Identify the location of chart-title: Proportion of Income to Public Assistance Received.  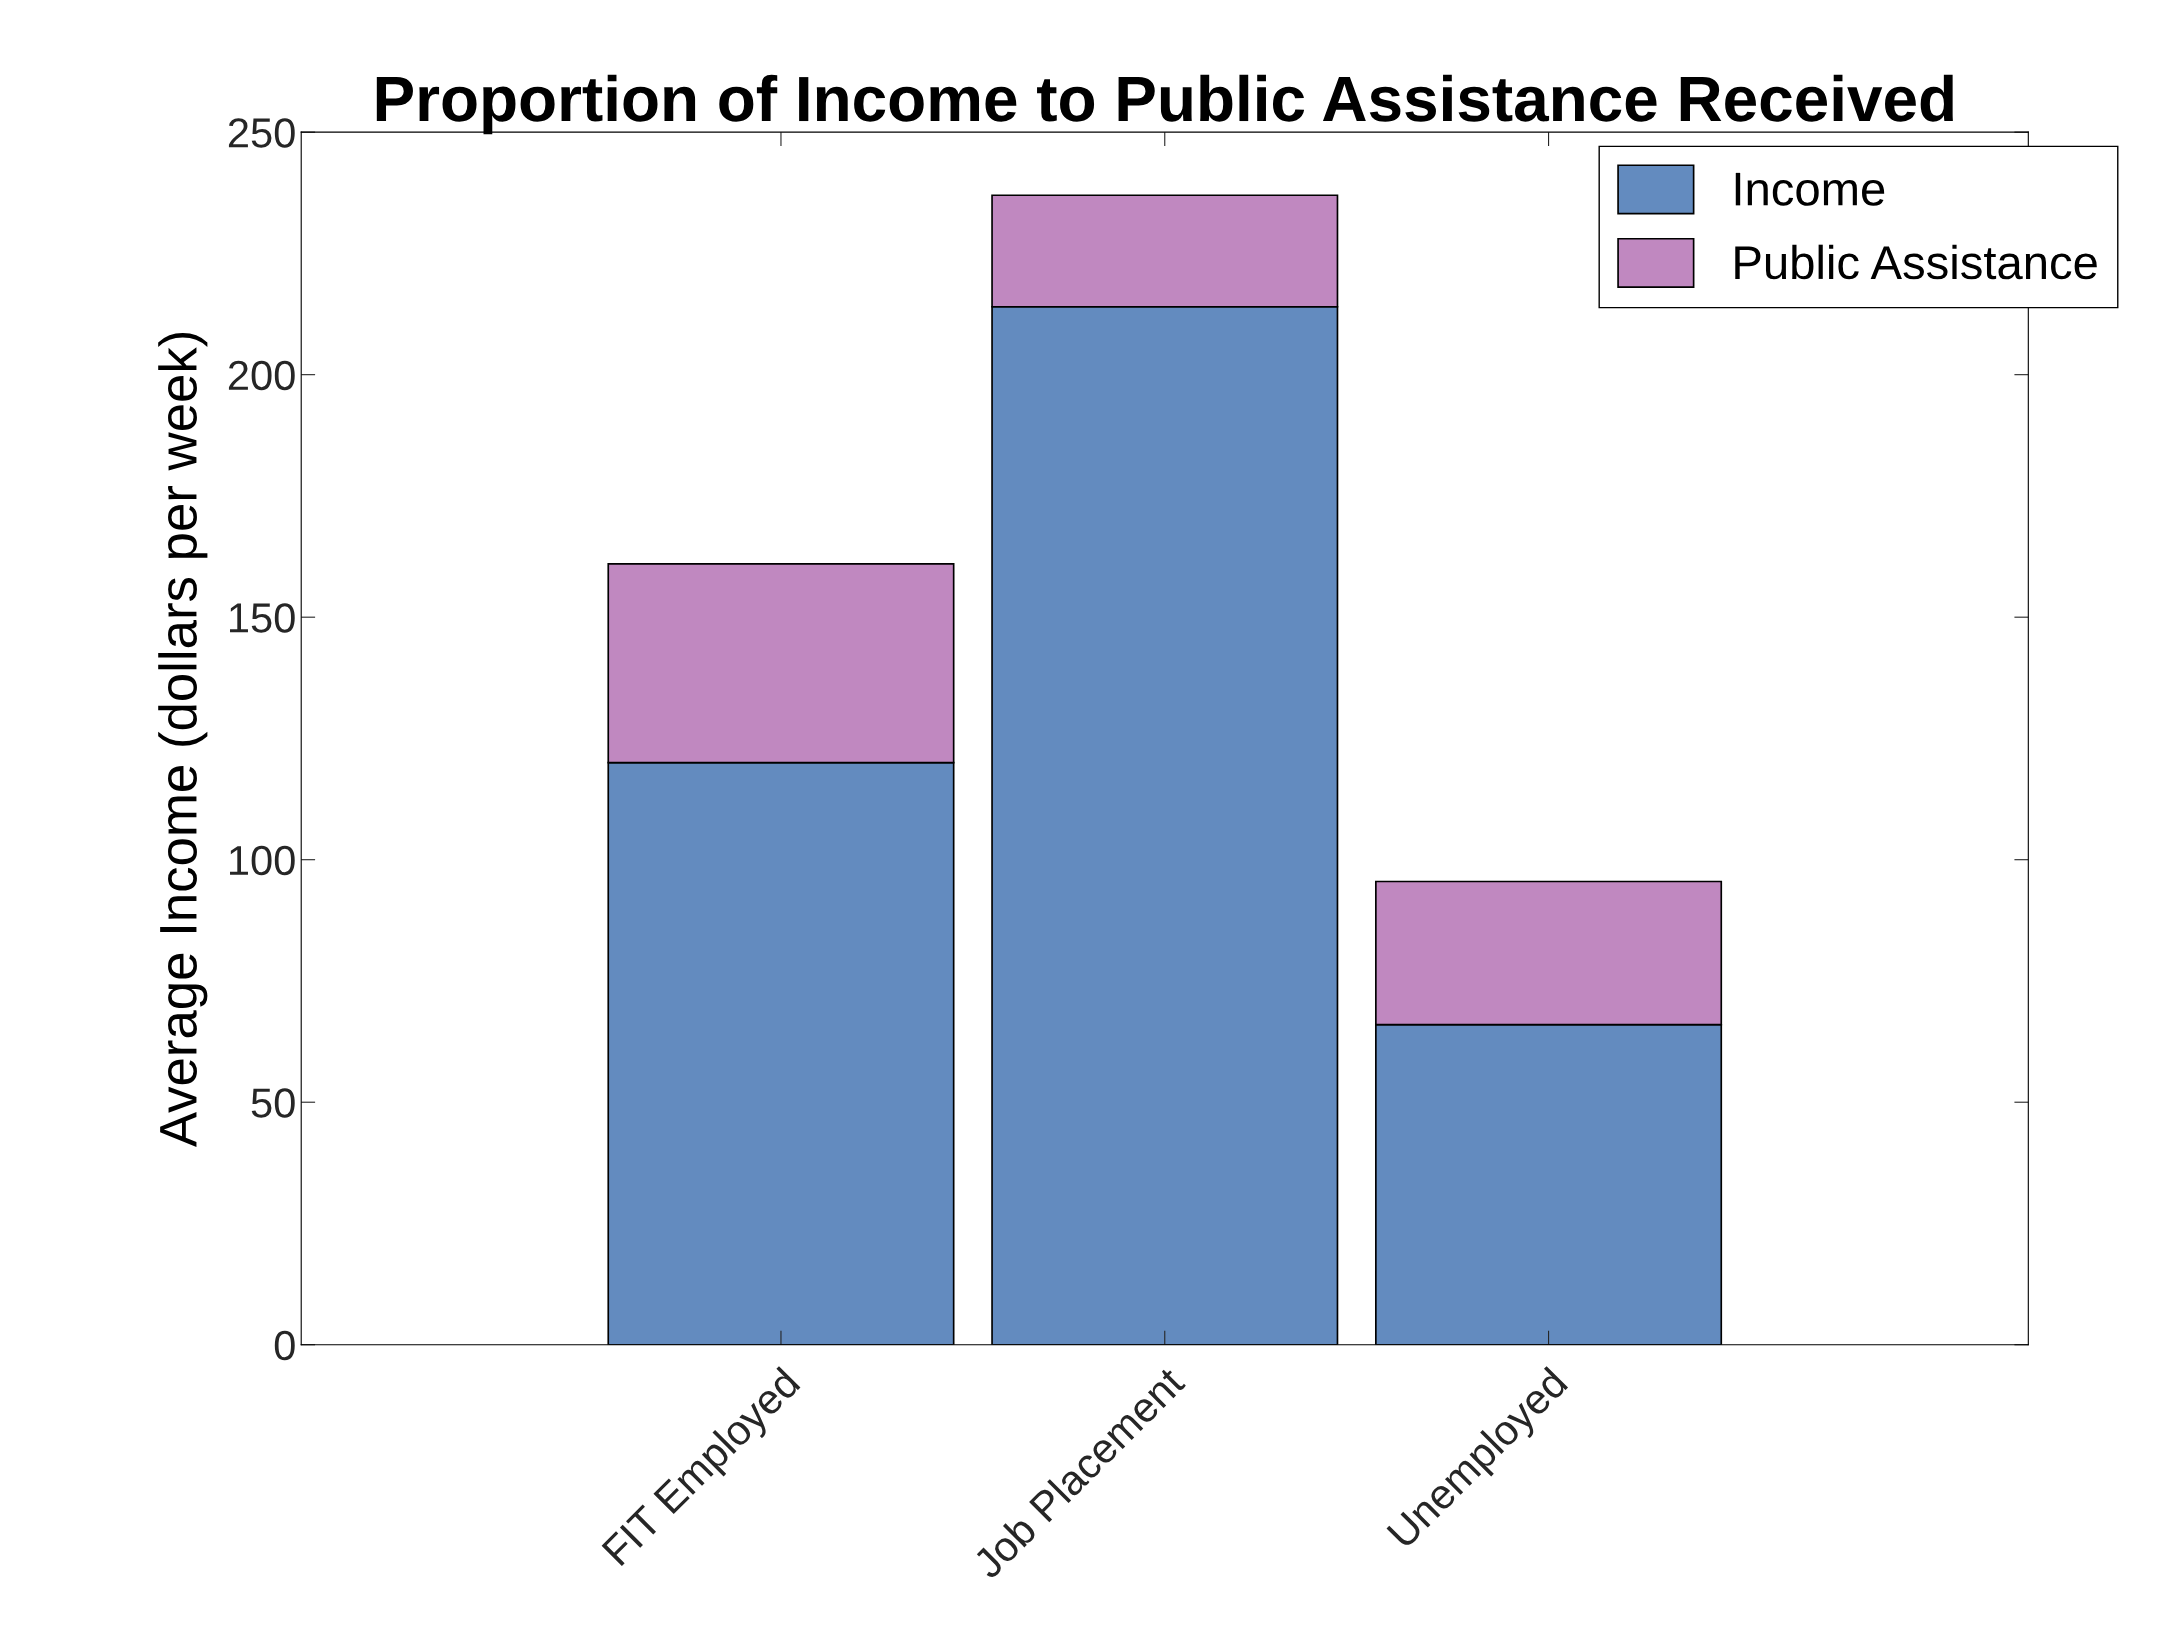
(1164, 104).